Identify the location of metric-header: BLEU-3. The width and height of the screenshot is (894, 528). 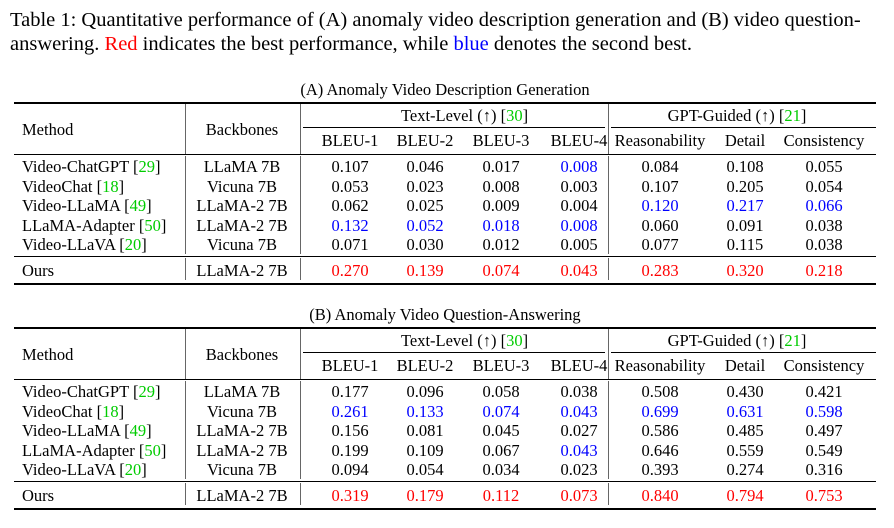
(501, 140).